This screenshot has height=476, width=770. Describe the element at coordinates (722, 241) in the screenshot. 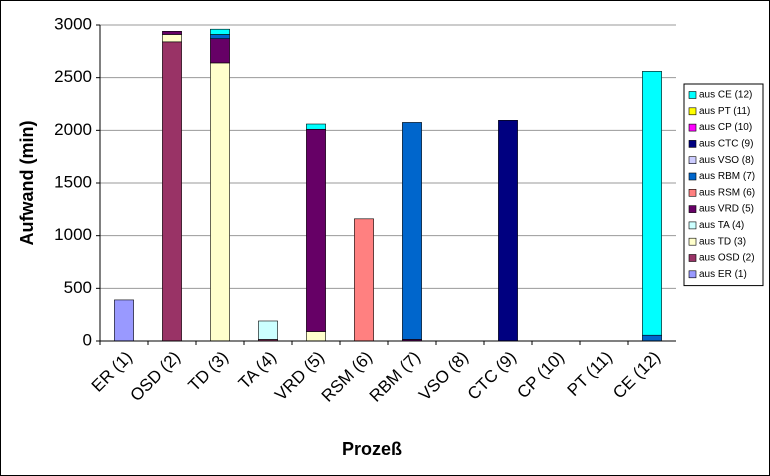

I see `legend-label: aus TD (3)` at that location.